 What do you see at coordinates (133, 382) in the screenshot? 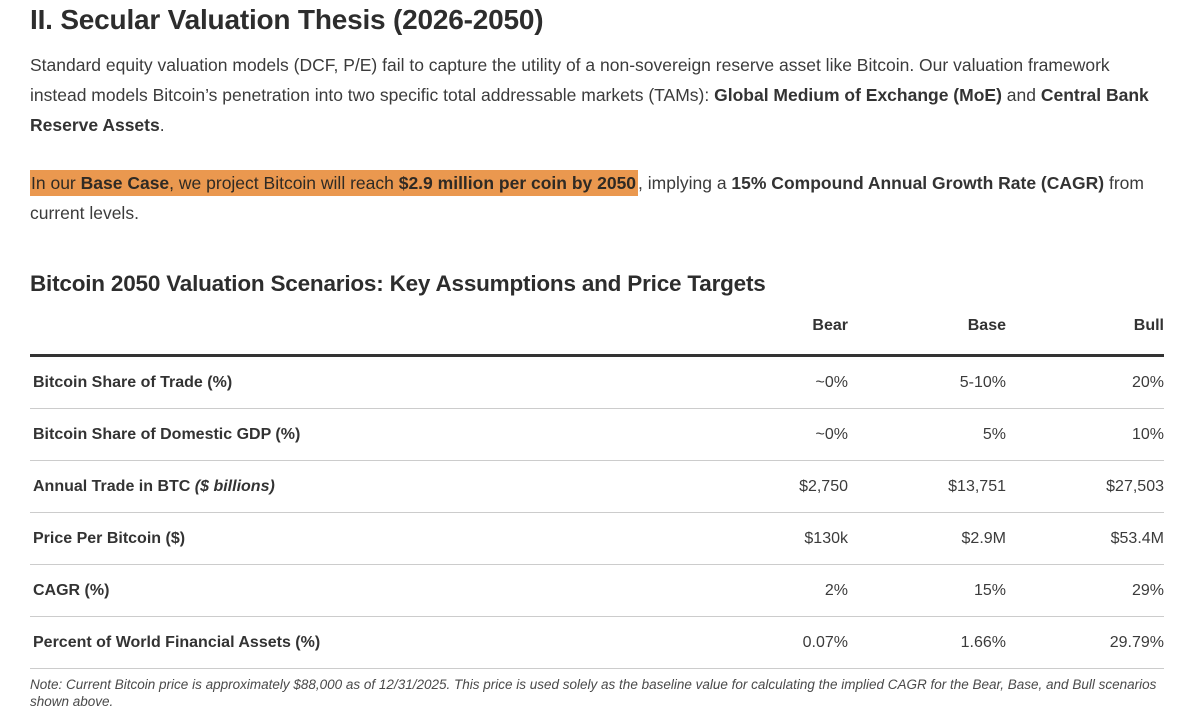
I see `row-label-text: Bitcoin Share of Trade (%)` at bounding box center [133, 382].